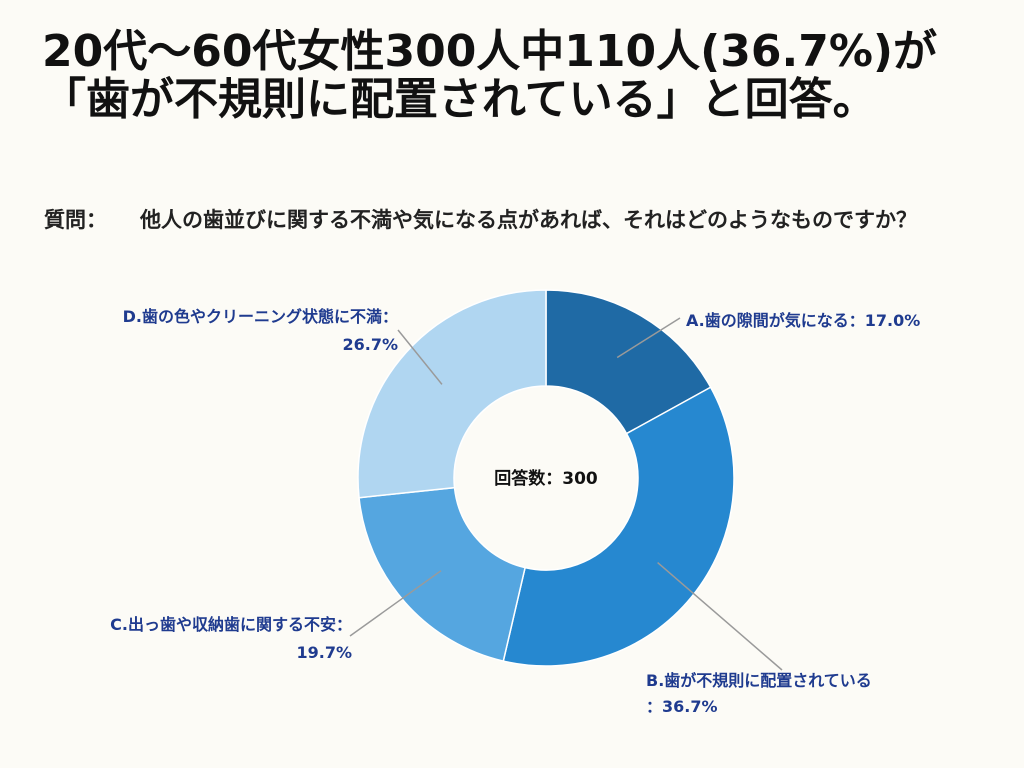  What do you see at coordinates (618, 526) in the screenshot?
I see `donut-slice-b` at bounding box center [618, 526].